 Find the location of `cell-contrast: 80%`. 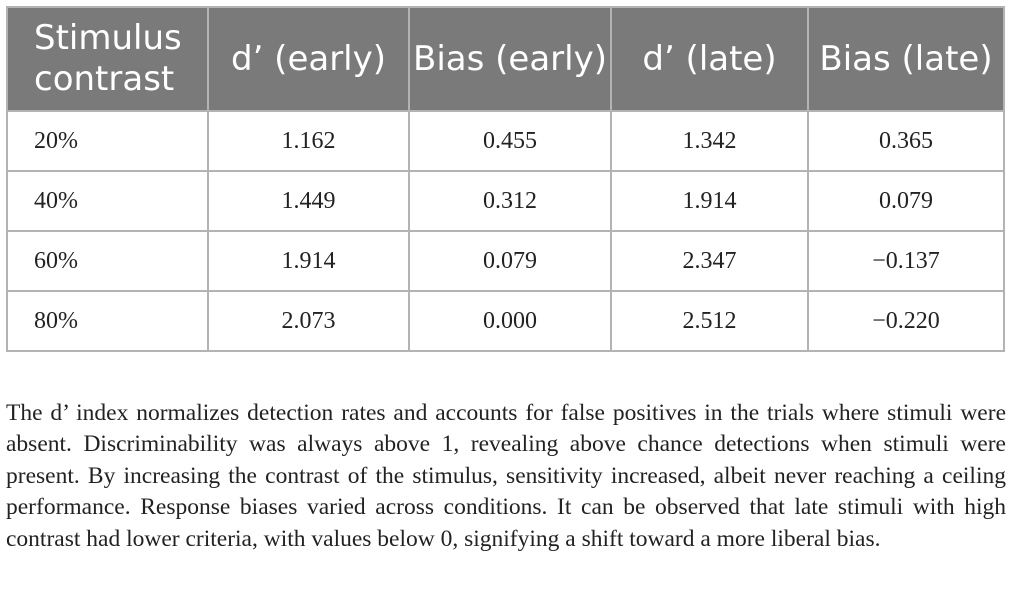

cell-contrast: 80% is located at coordinates (107, 321).